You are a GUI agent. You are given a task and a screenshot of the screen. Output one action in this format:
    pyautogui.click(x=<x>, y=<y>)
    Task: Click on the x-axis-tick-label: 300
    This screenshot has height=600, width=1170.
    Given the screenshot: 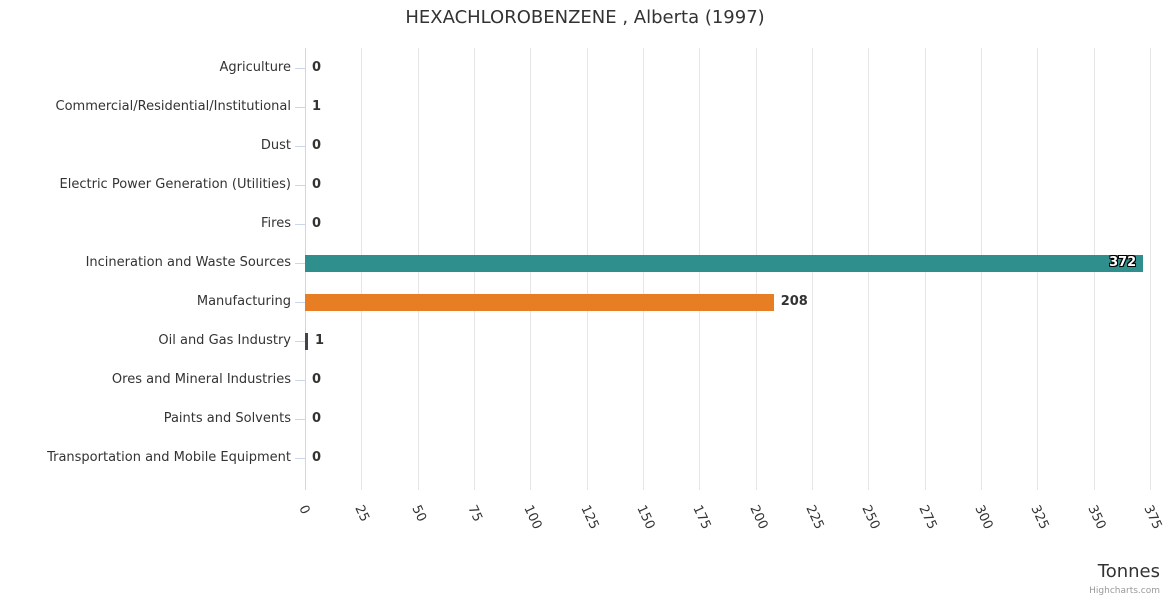 What is the action you would take?
    pyautogui.click(x=983, y=517)
    